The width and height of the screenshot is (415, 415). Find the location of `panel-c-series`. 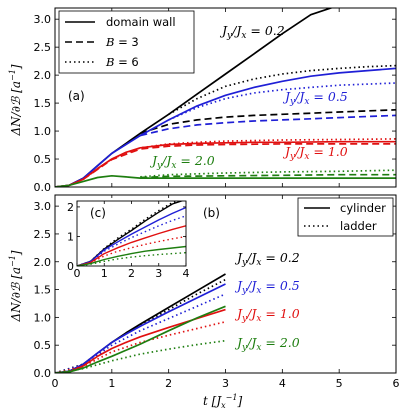

panel-c-series is located at coordinates (131, 233).